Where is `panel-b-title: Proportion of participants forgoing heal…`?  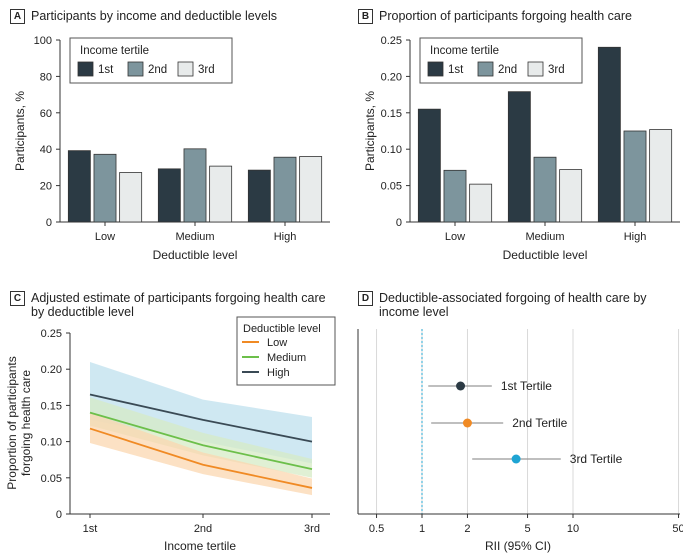
panel-b-title: Proportion of participants forgoing heal… is located at coordinates (505, 16).